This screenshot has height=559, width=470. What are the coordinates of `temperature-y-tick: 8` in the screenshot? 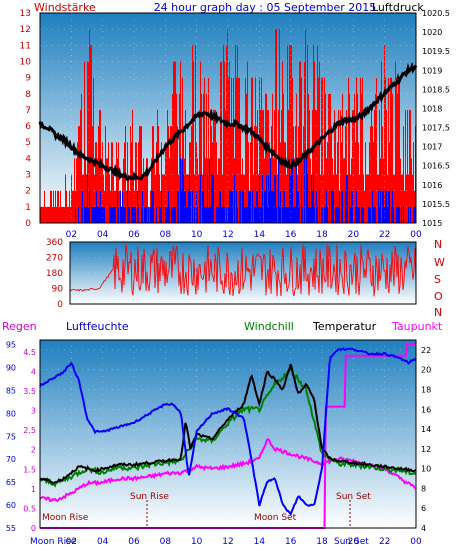 It's located at (423, 488).